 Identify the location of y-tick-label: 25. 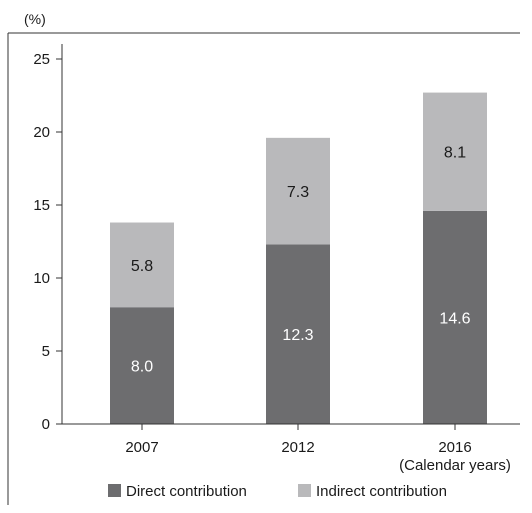
(41, 59).